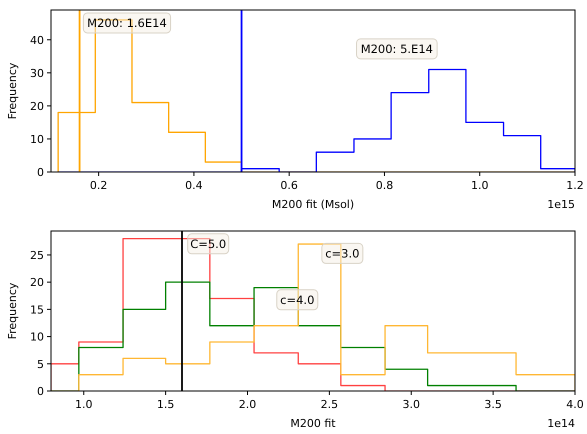  I want to click on y-tick-label: 40, so click(37, 40).